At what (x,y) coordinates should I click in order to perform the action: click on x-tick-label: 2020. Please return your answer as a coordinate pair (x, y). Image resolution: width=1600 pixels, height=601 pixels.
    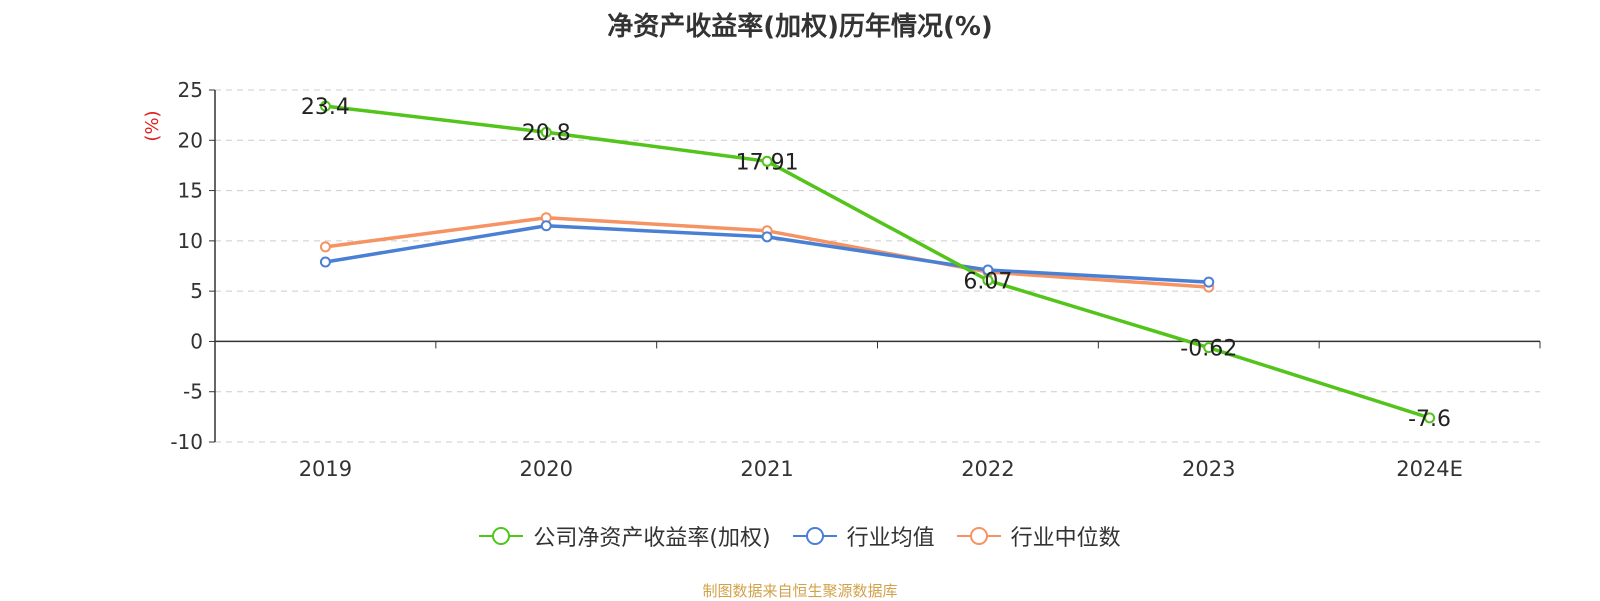
    Looking at the image, I should click on (546, 469).